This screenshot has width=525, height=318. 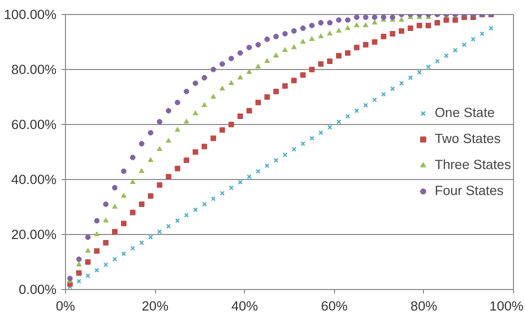 I want to click on x-tick-label: 100%, so click(x=506, y=306).